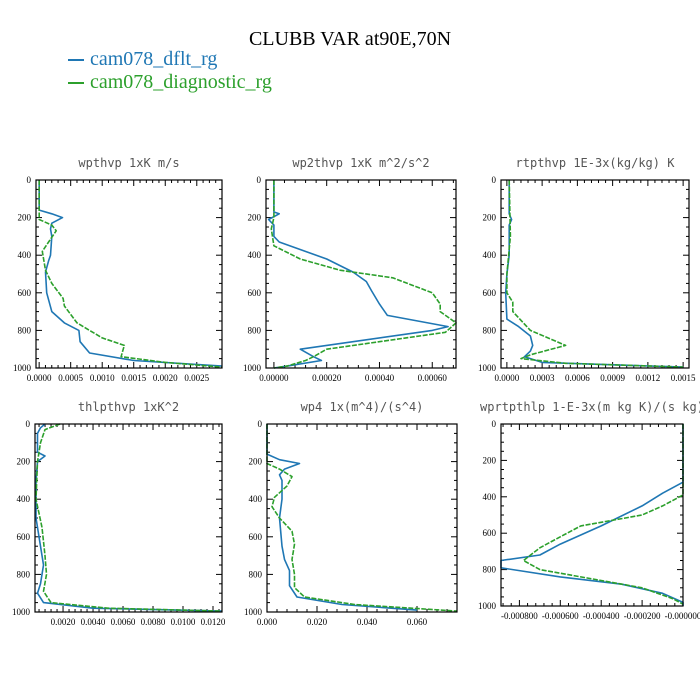 This screenshot has height=700, width=700. I want to click on figure-title: CLUBB VAR at90E,70N, so click(350, 39).